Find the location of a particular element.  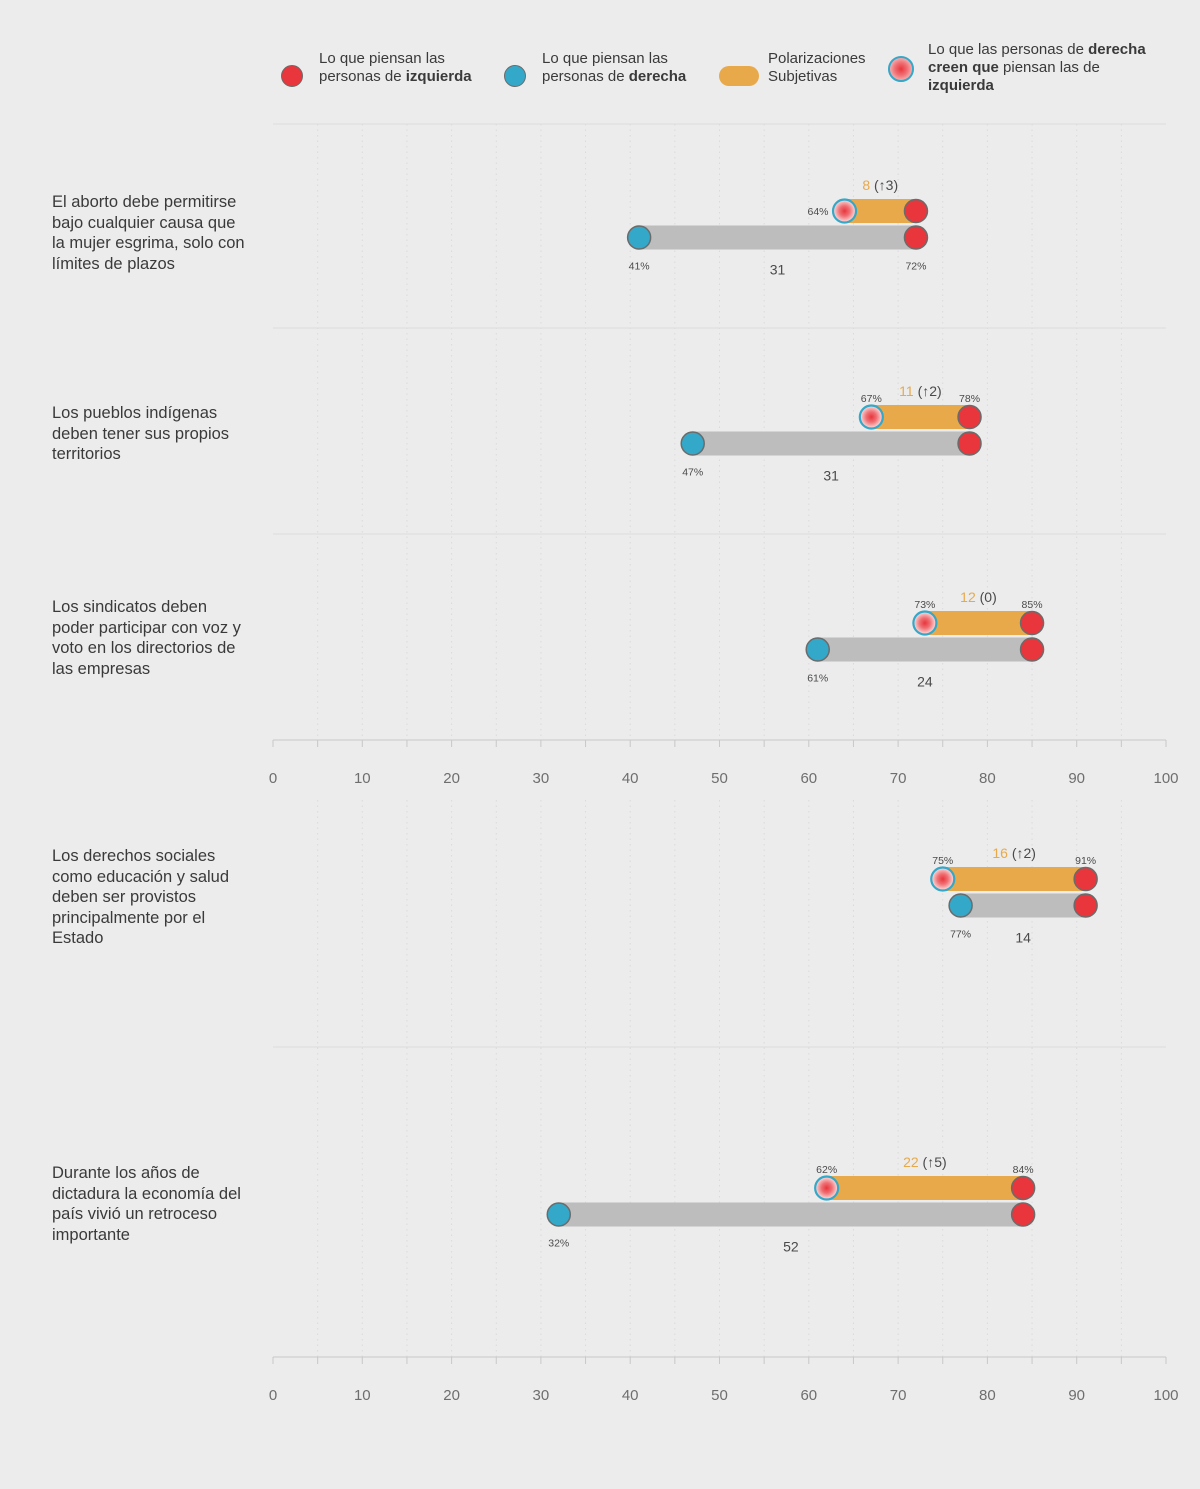

real-gap-label: 24 is located at coordinates (925, 682).